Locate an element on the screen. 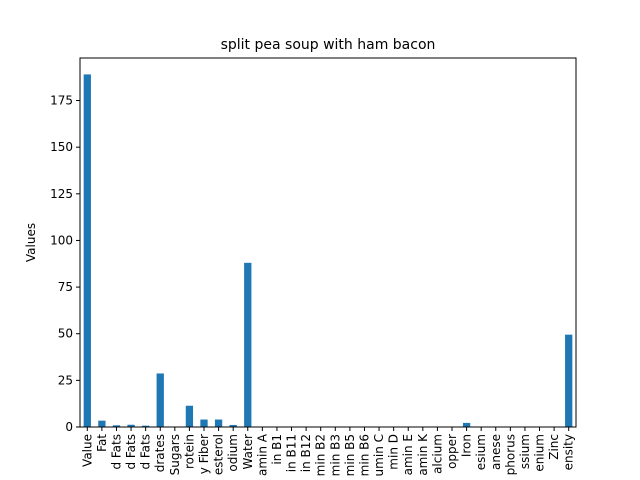  x-tick-label: esium is located at coordinates (481, 452).